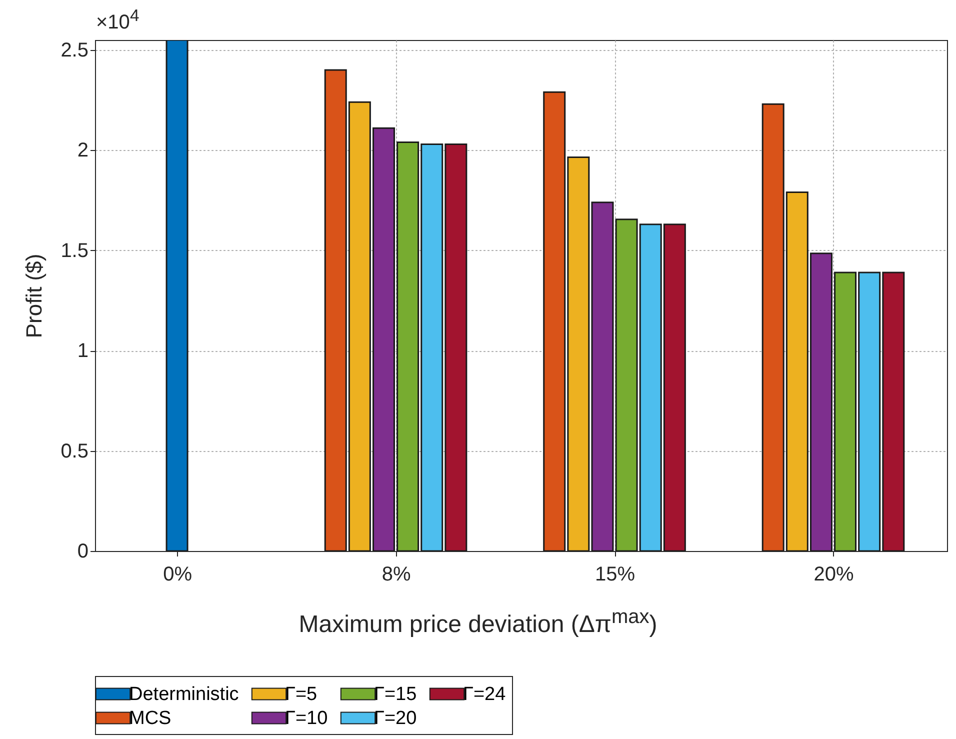 The height and width of the screenshot is (739, 956). What do you see at coordinates (306, 718) in the screenshot?
I see `legend-label: Γ=10` at bounding box center [306, 718].